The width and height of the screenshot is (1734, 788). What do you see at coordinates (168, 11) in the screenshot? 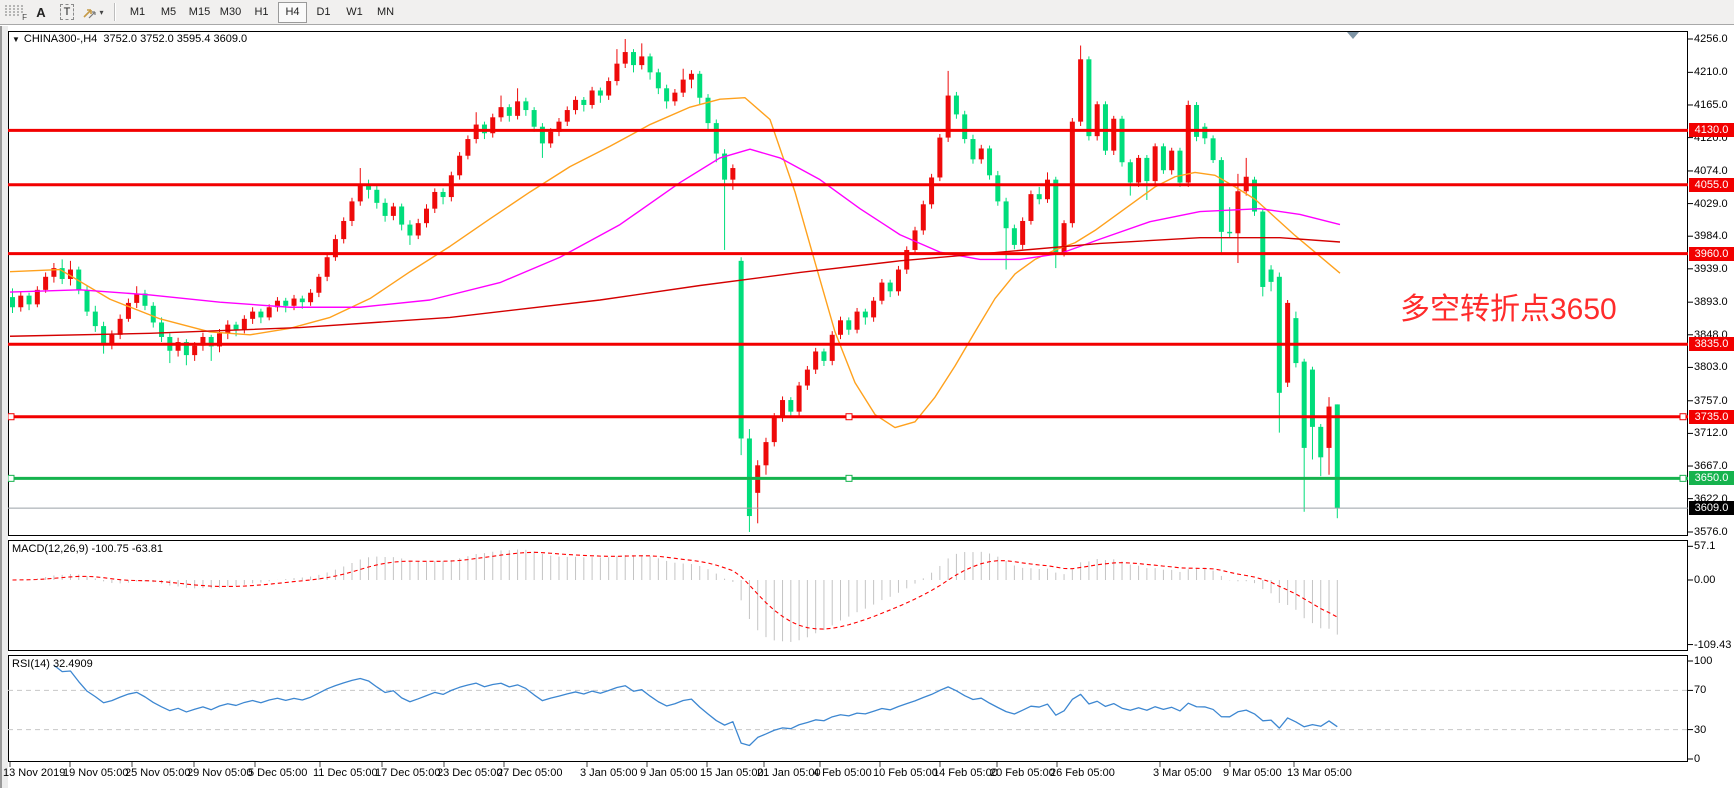
I see `timeframe-button-M5: M5` at bounding box center [168, 11].